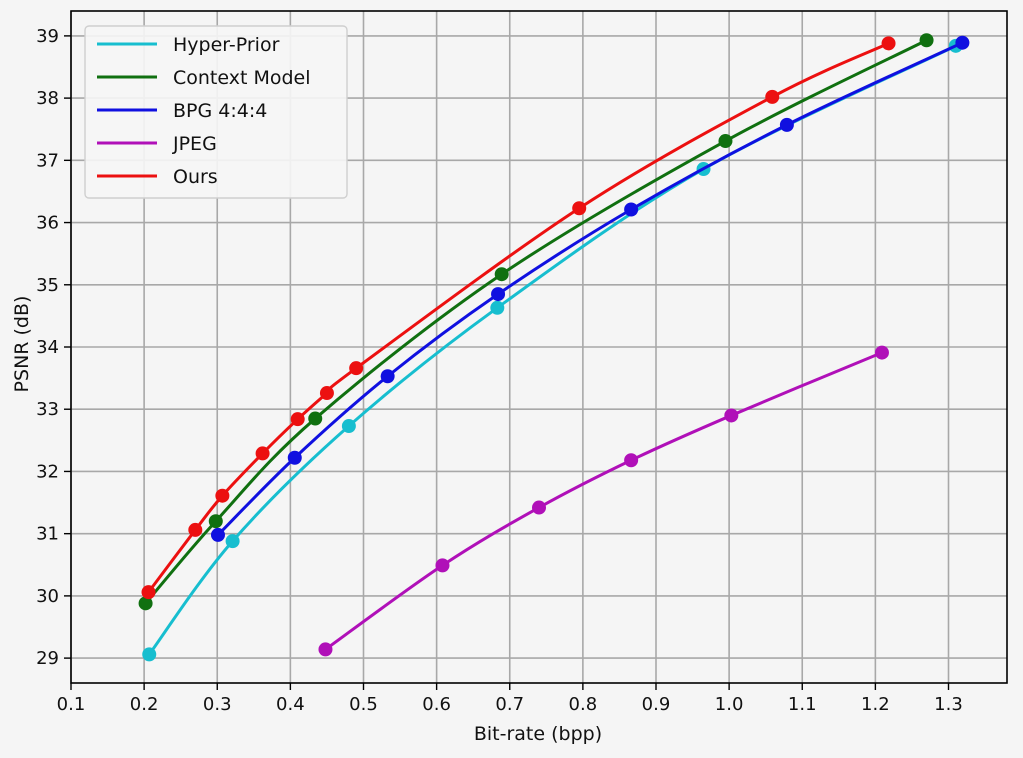 Image resolution: width=1023 pixels, height=758 pixels. I want to click on x-tick-label: 0.8, so click(583, 704).